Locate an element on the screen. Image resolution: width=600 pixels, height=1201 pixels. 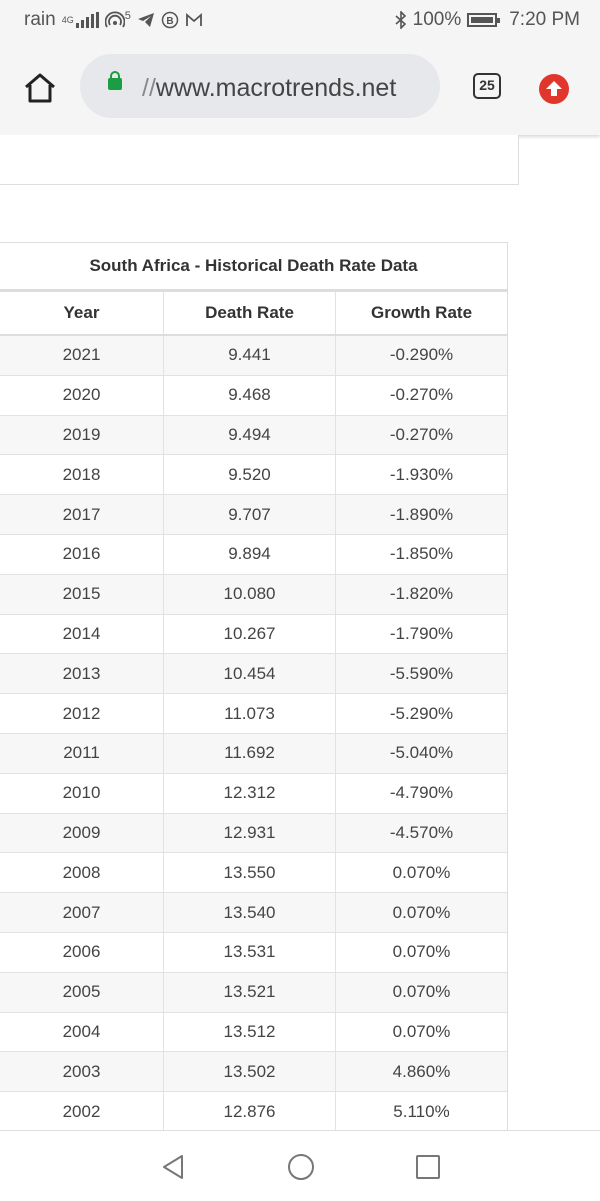
table-row: 2019 9.494 -0.270% is located at coordinates (253, 435).